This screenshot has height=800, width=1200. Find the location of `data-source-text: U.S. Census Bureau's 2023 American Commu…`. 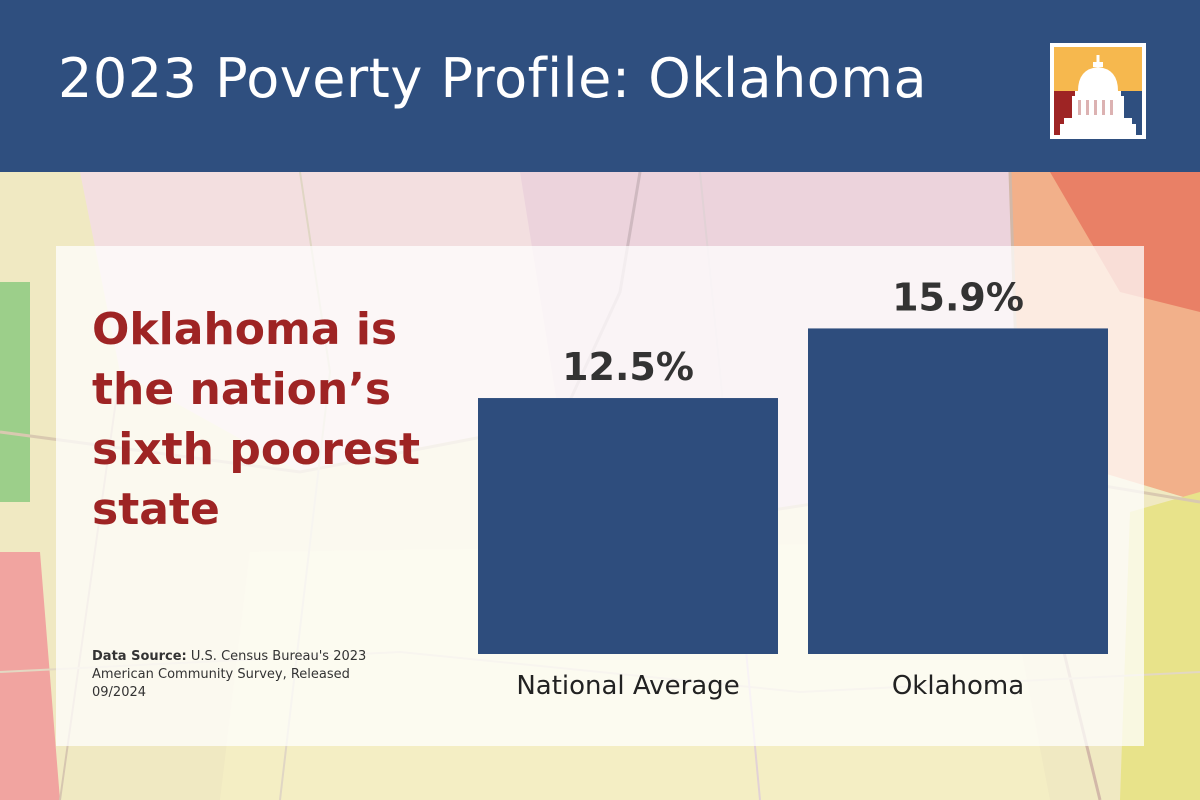

data-source-text: U.S. Census Bureau's 2023 American Commu… is located at coordinates (229, 674).